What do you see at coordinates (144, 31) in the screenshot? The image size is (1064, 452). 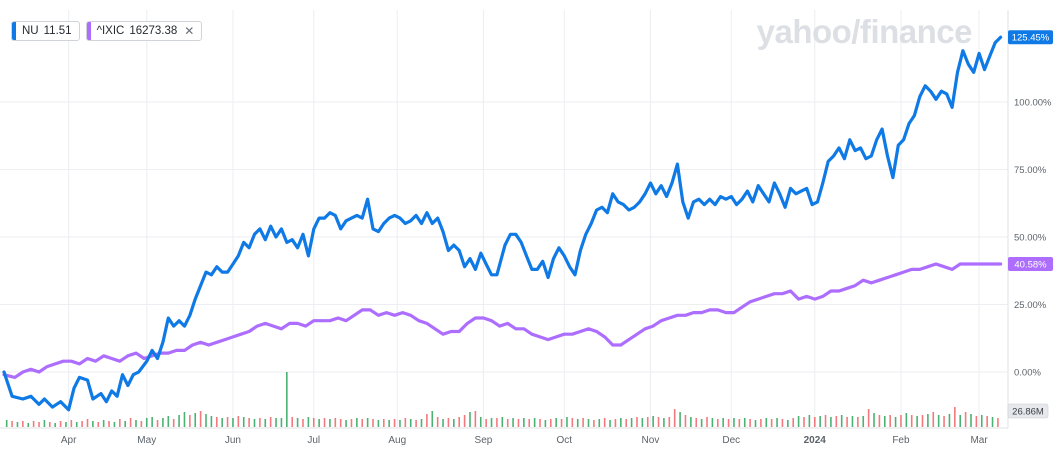 I see `legend-chip-ixic: ^IXIC 16273.38 ✕` at bounding box center [144, 31].